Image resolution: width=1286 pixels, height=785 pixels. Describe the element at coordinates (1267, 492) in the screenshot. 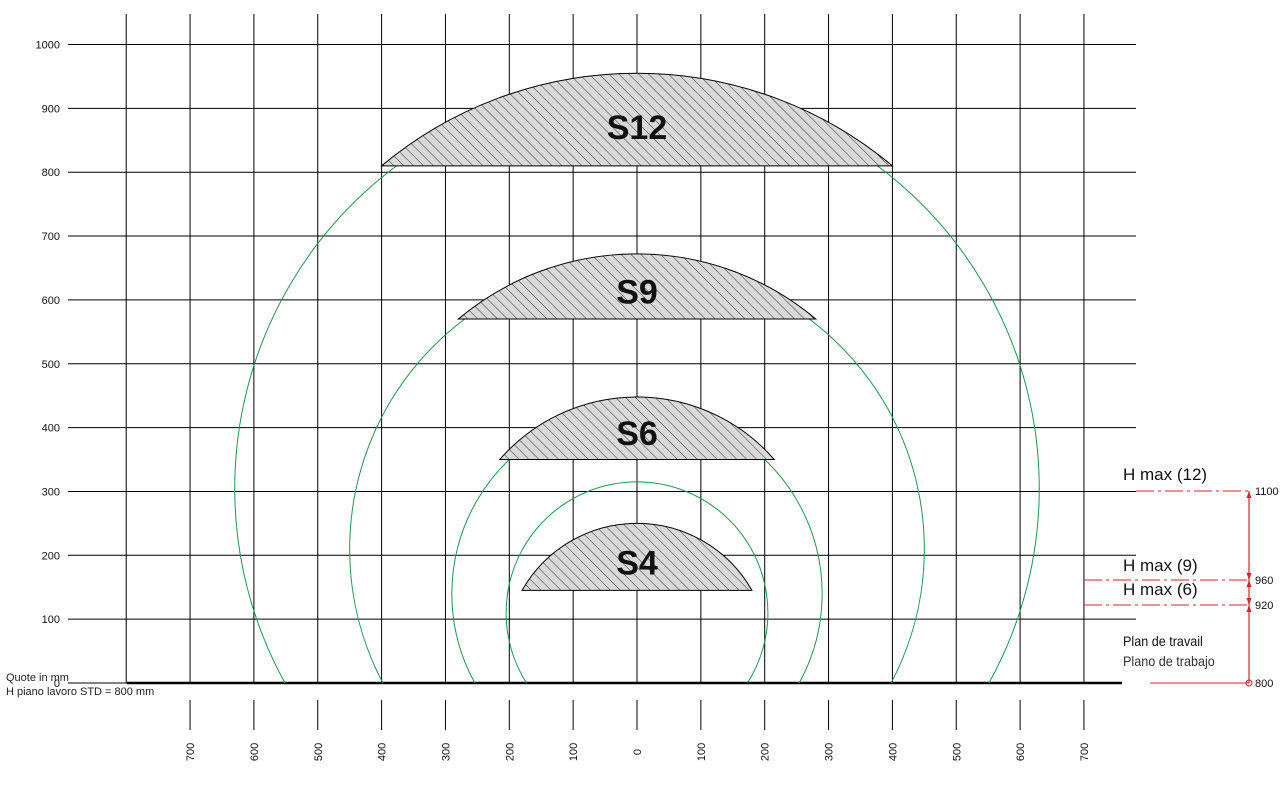

I see `height-value-label: 1100` at that location.